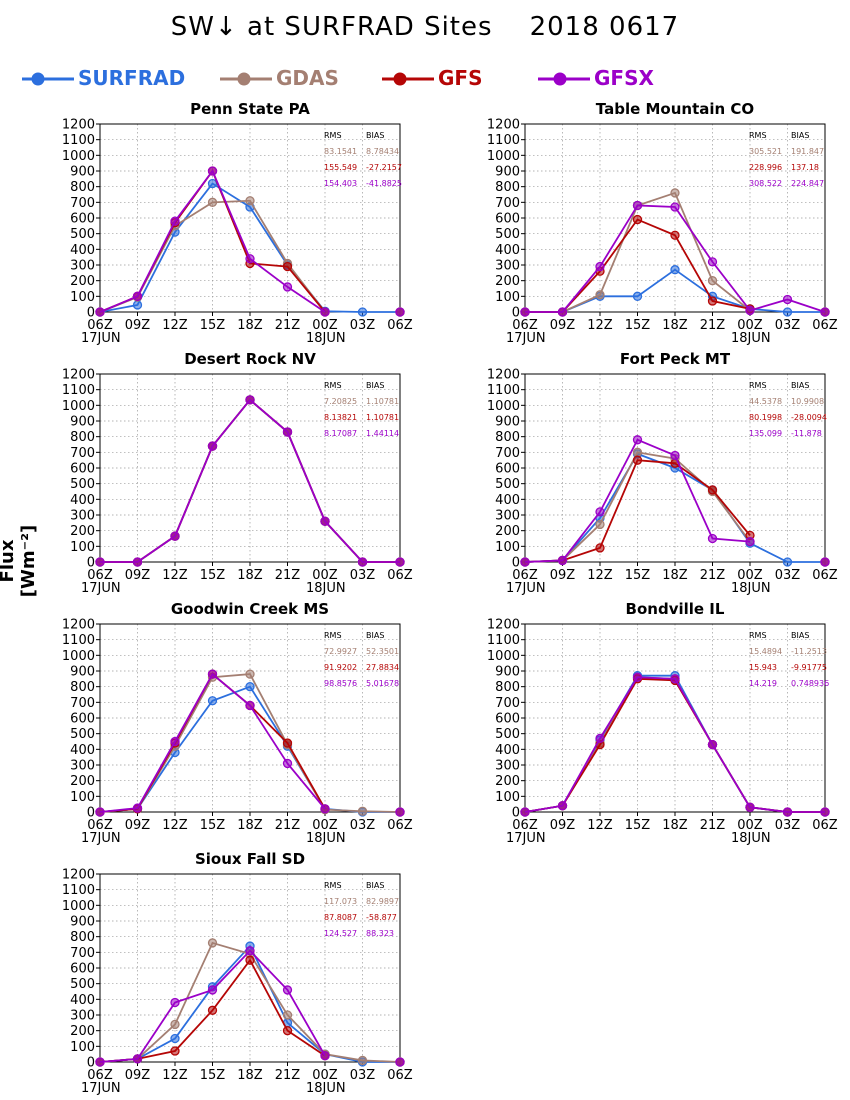 The image size is (850, 1100). What do you see at coordinates (78, 156) in the screenshot?
I see `y-tick-label: 1000` at bounding box center [78, 156].